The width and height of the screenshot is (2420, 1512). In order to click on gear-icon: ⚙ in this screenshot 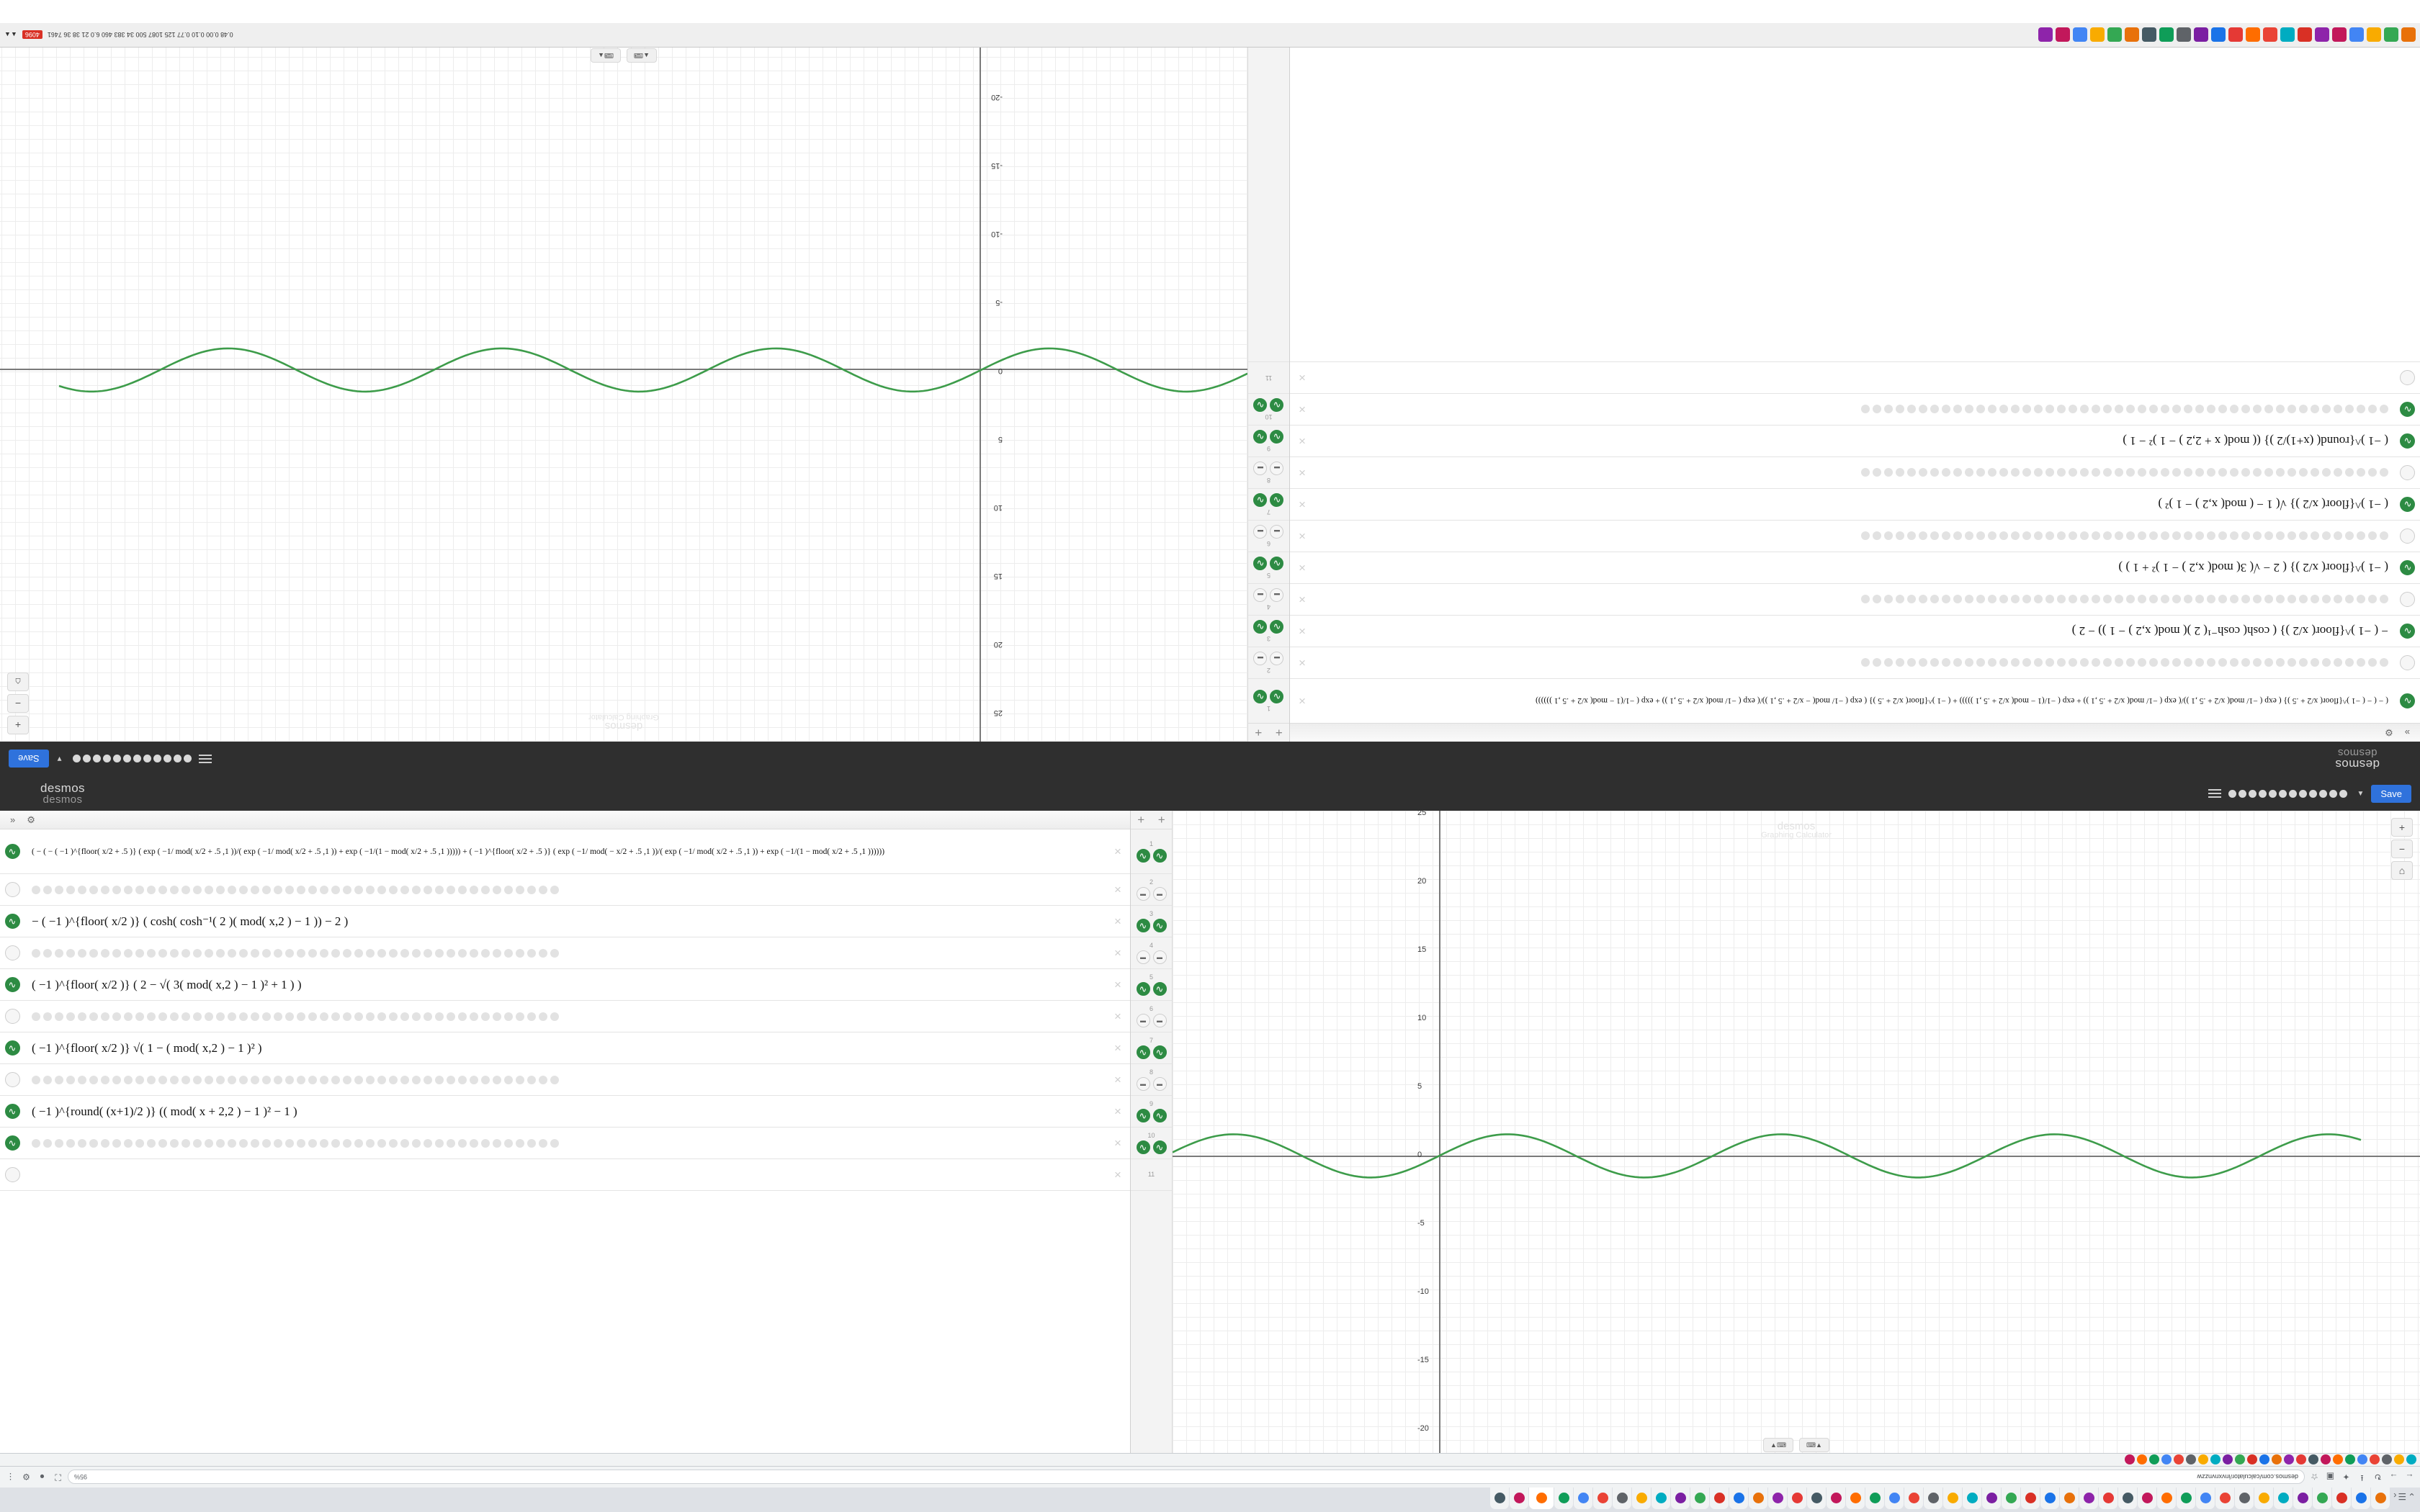, I will do `click(31, 819)`.